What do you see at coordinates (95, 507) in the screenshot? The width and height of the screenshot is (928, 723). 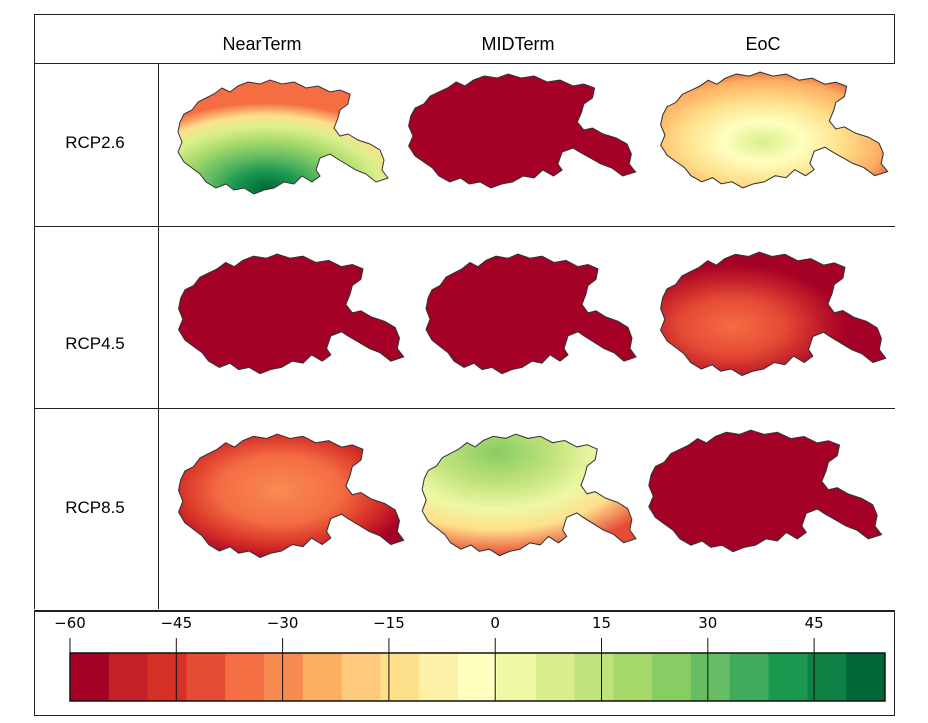 I see `row-header-rcp85: RCP8.5` at bounding box center [95, 507].